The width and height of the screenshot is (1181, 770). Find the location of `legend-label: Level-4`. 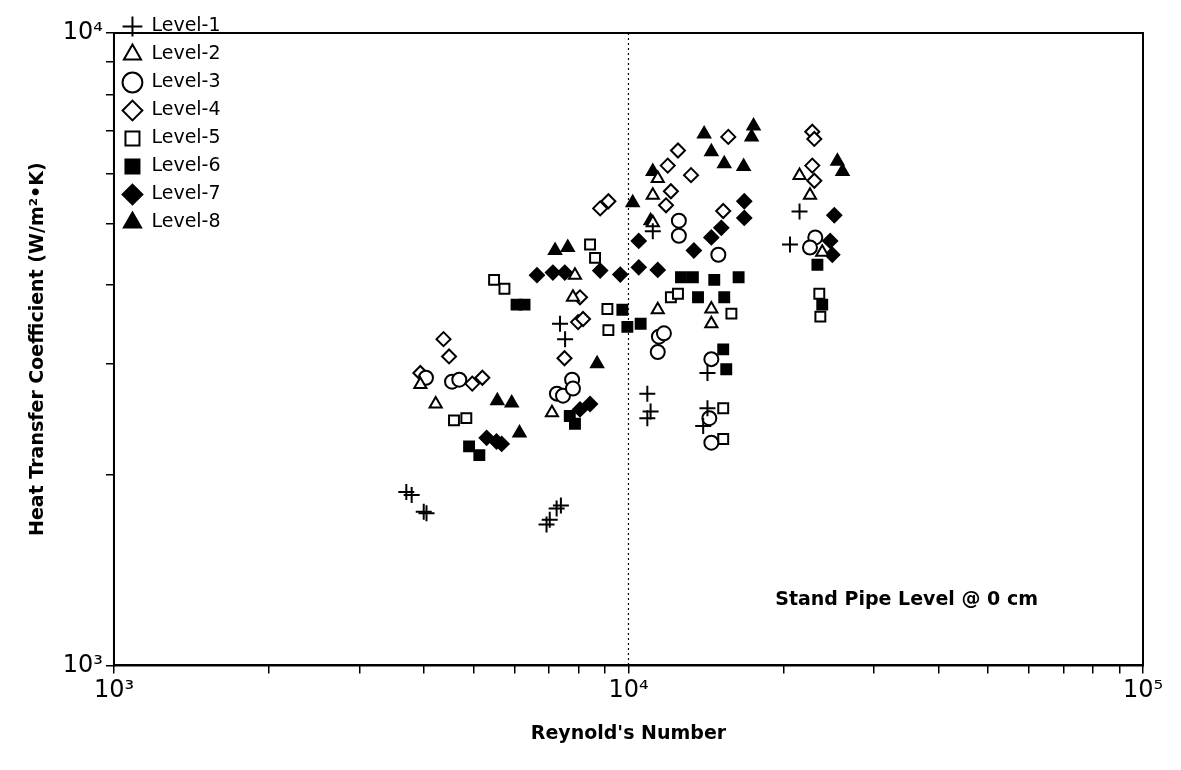

legend-label: Level-4 is located at coordinates (186, 108).